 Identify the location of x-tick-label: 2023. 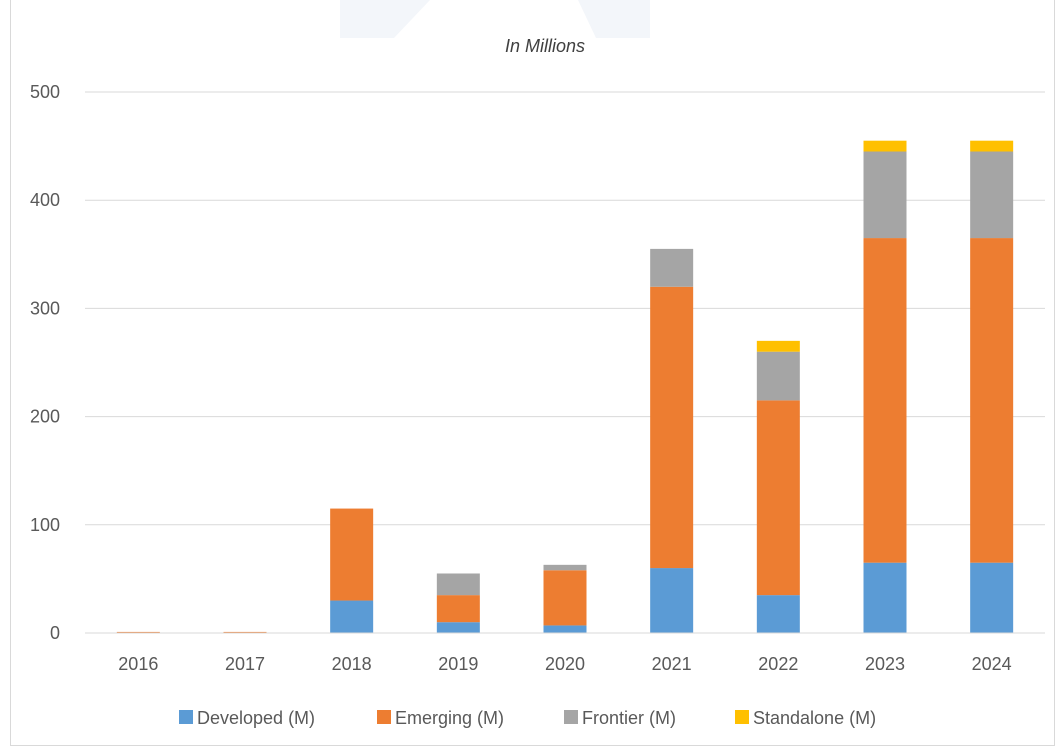
(885, 664).